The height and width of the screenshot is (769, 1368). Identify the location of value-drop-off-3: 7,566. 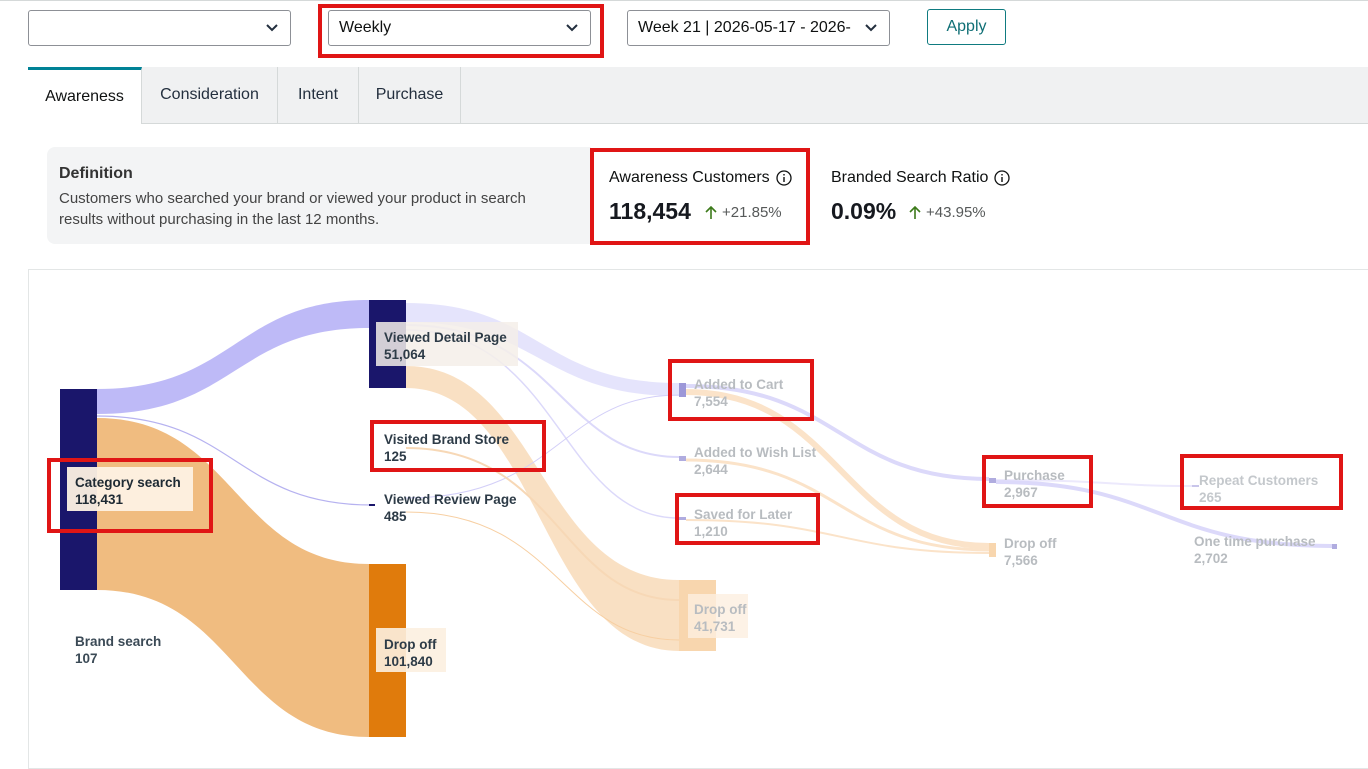
(1021, 560).